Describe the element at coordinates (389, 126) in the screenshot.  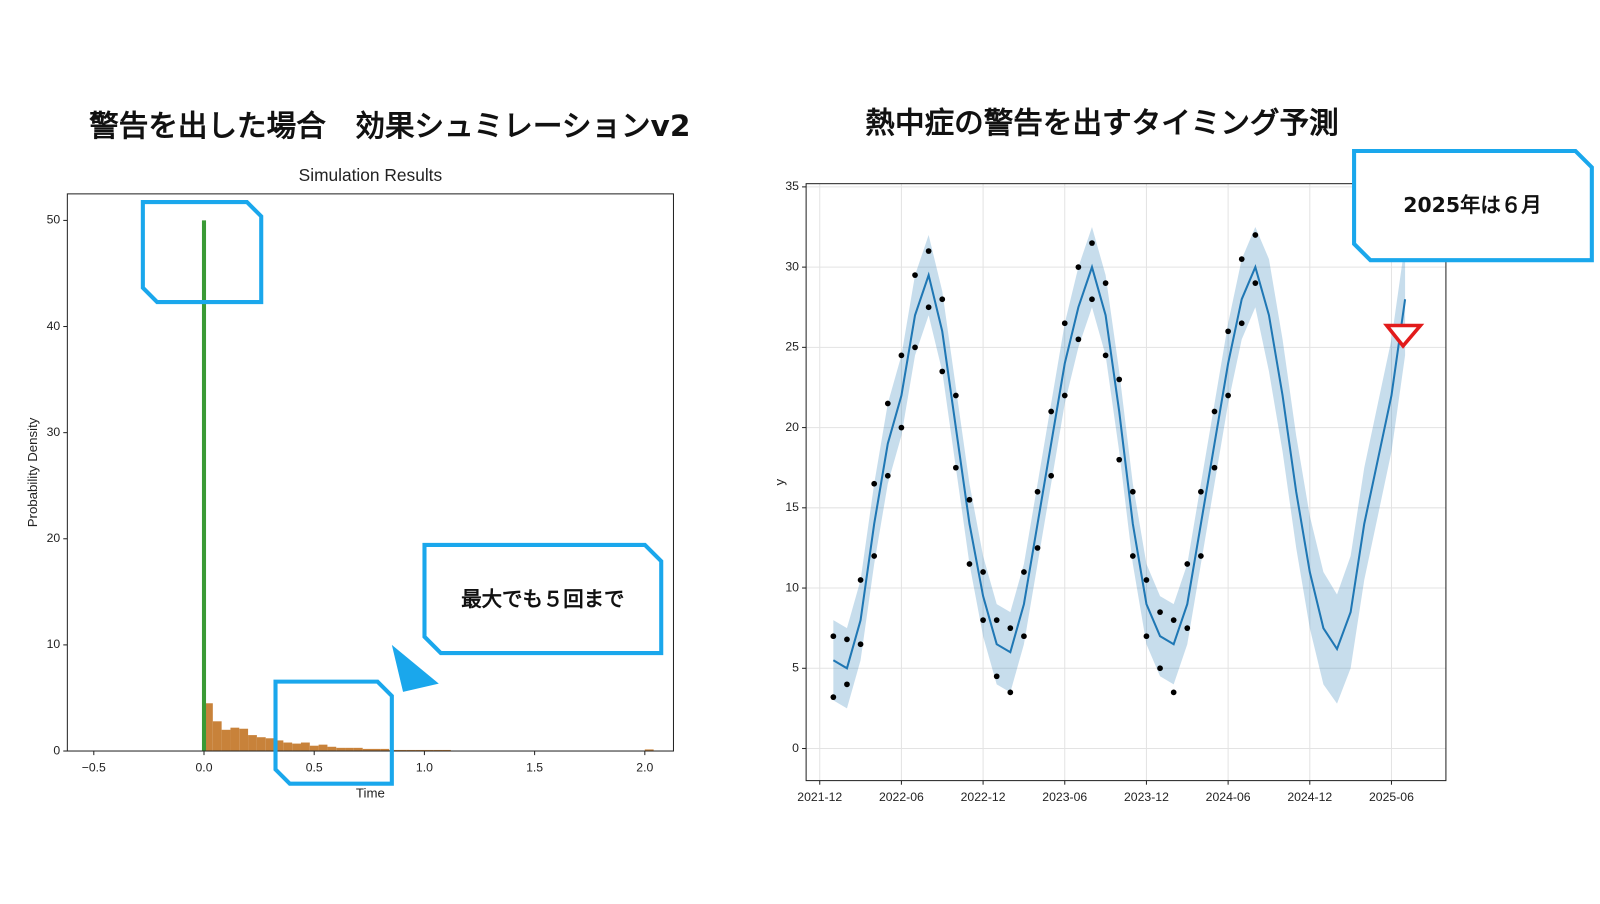
I see `slide-title: 警告を出した場合 効果シュミレーションv2` at that location.